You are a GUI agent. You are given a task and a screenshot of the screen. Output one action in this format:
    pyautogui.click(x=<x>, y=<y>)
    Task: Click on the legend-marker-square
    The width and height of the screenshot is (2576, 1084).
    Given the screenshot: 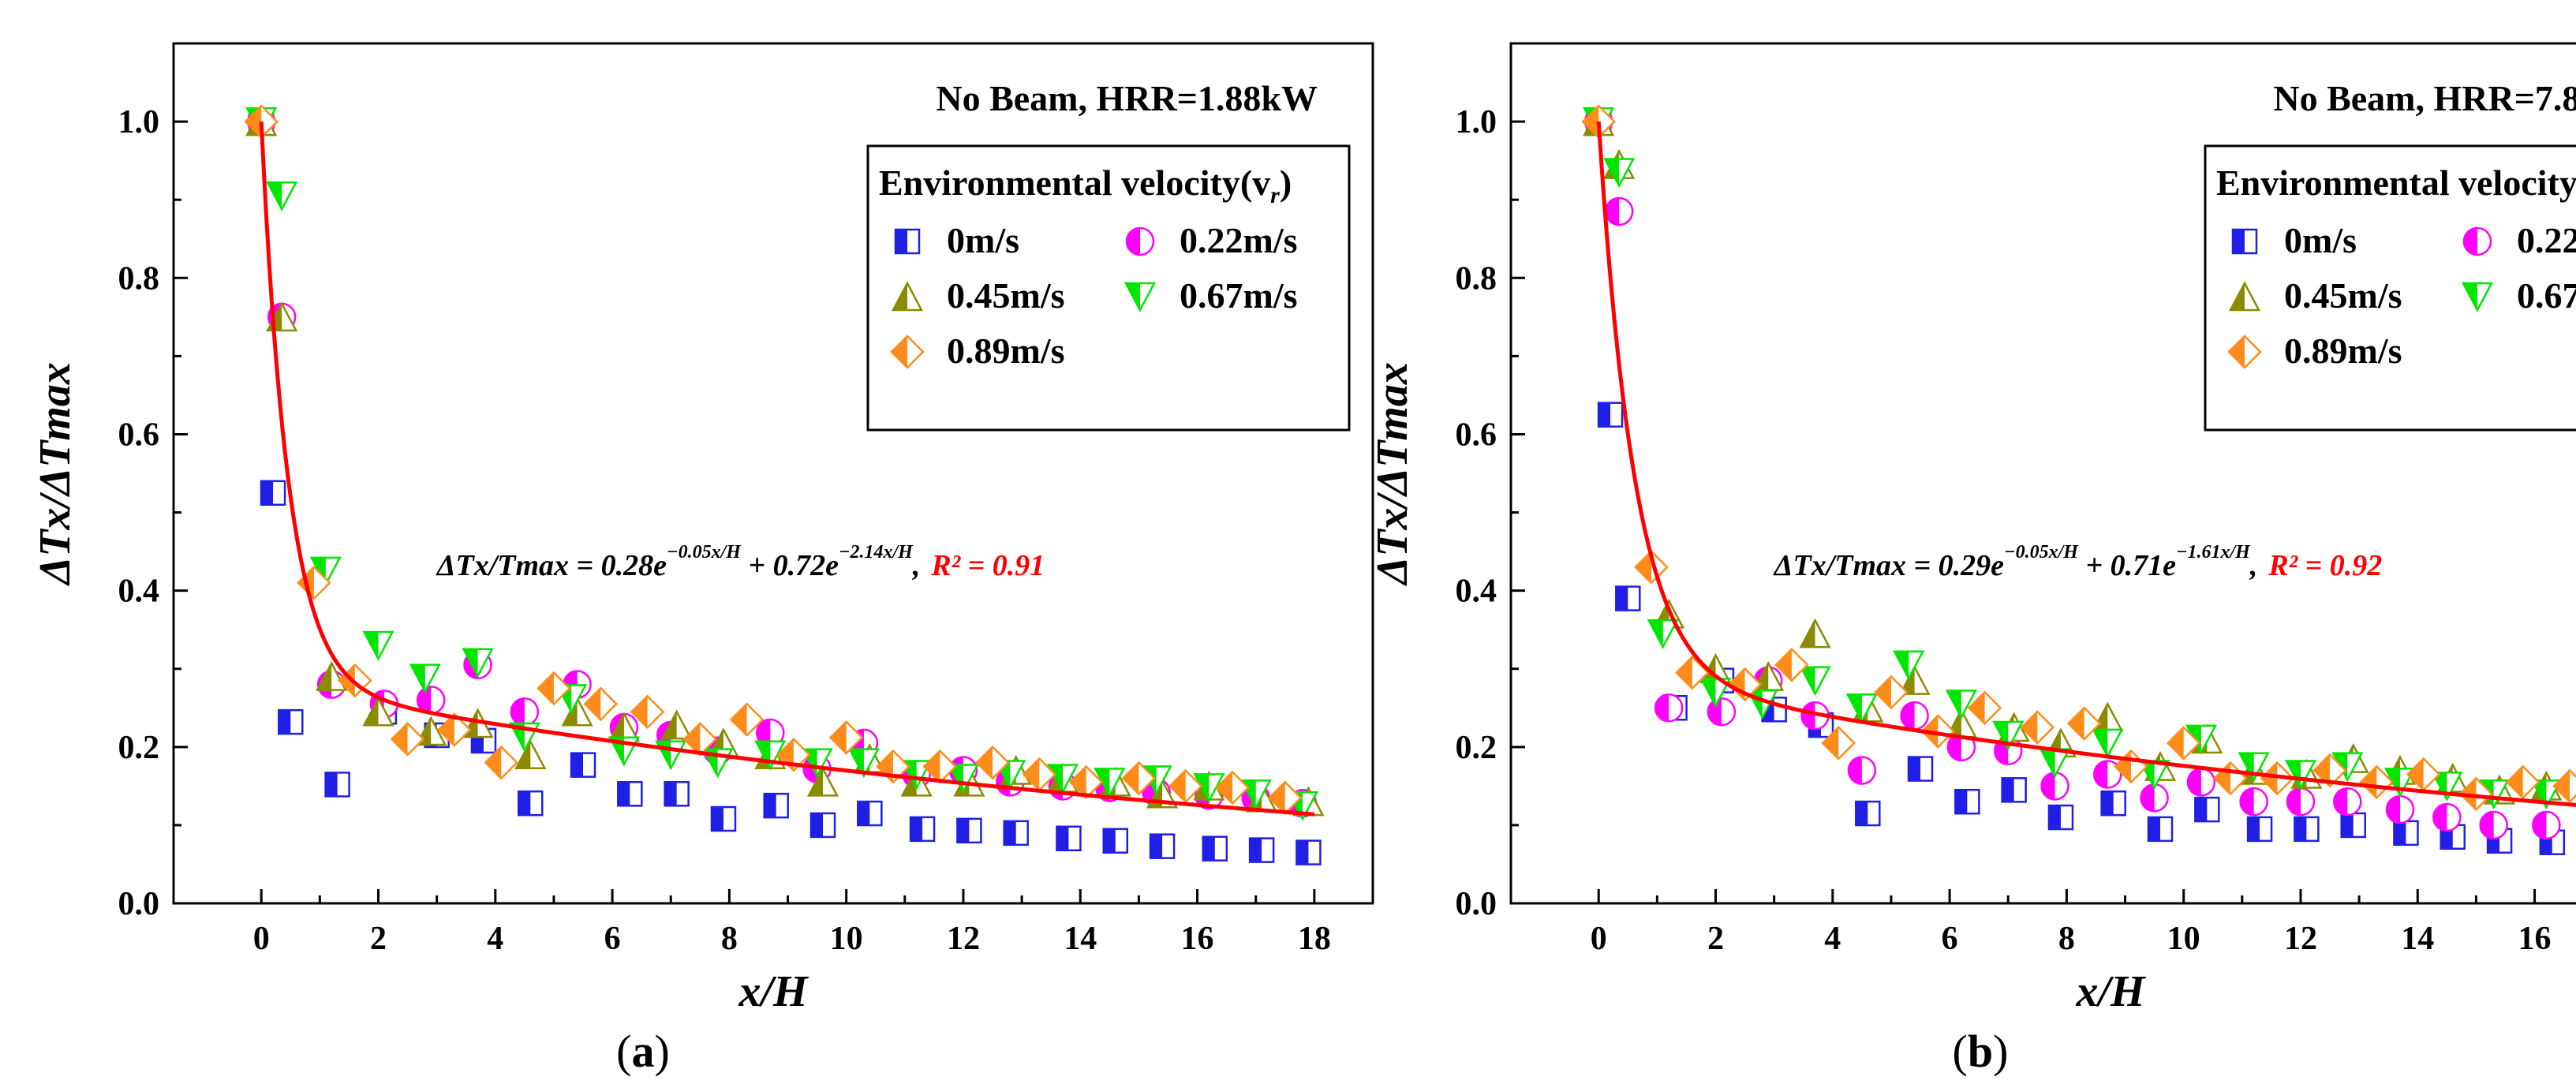 What is the action you would take?
    pyautogui.click(x=2244, y=241)
    